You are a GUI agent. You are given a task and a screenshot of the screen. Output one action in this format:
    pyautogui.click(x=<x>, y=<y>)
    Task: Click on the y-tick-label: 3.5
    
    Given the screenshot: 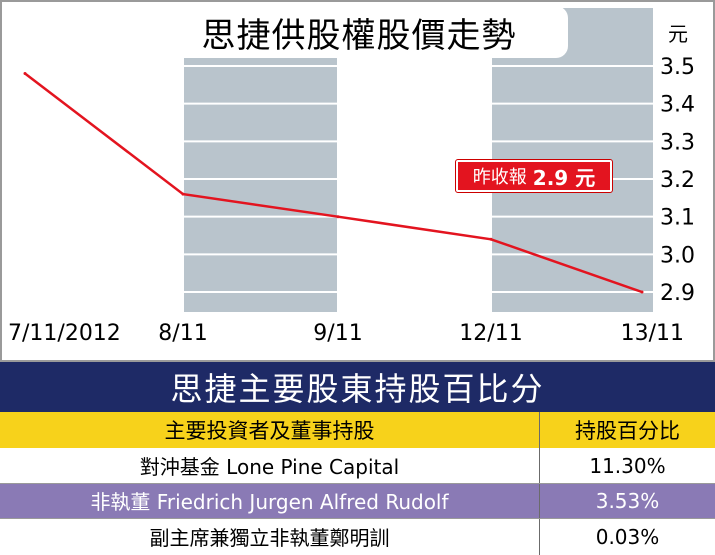 What is the action you would take?
    pyautogui.click(x=677, y=67)
    